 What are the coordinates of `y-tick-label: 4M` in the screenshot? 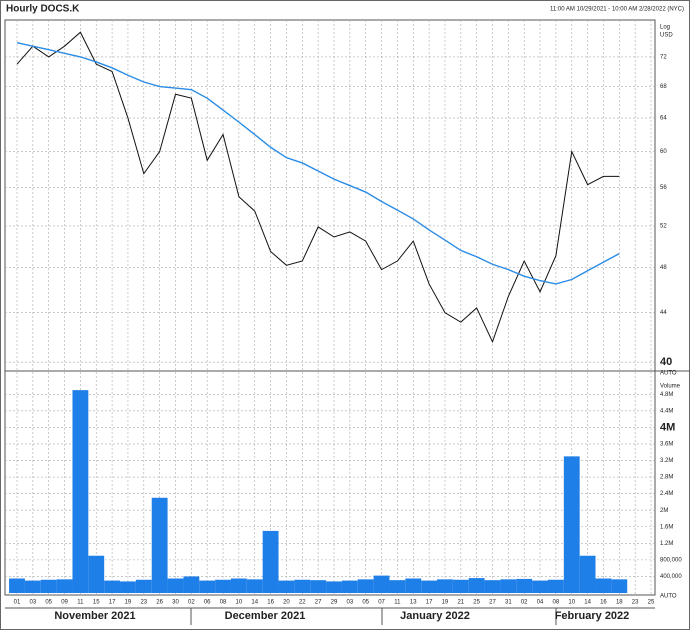 It's located at (667, 427).